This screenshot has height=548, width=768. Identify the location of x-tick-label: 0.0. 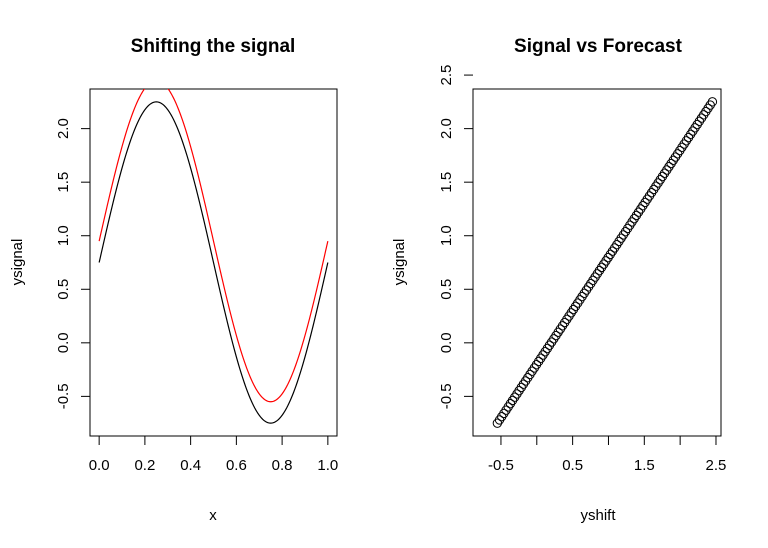
(99, 465).